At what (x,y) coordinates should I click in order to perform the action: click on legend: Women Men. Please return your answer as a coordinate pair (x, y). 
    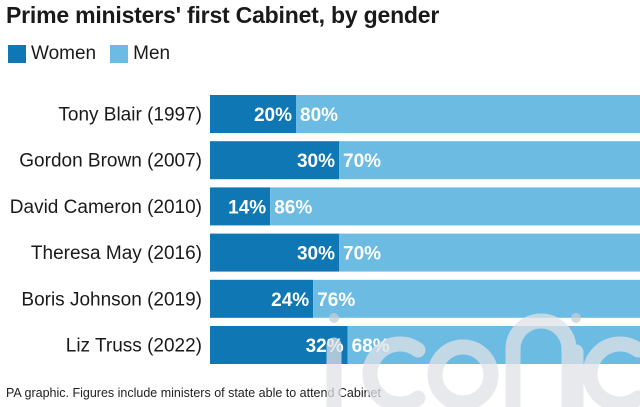
    Looking at the image, I should click on (96, 54).